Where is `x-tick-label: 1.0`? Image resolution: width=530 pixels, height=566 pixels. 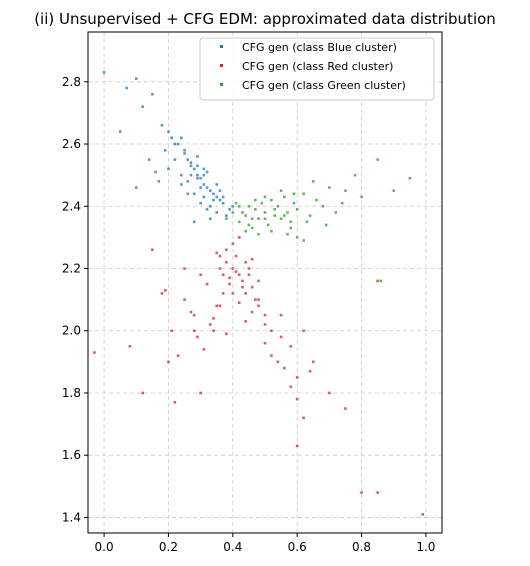 x-tick-label: 1.0 is located at coordinates (425, 547).